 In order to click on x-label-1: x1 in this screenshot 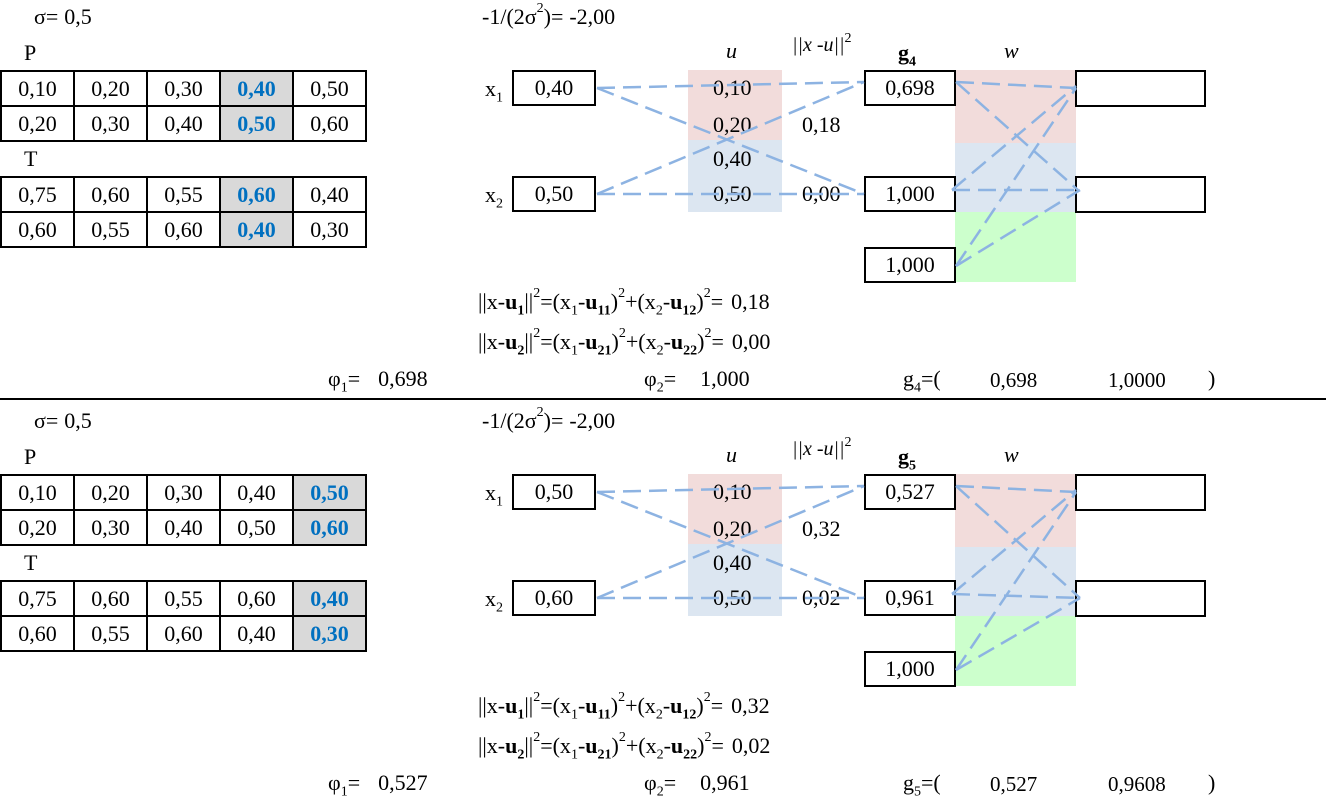, I will do `click(494, 90)`.